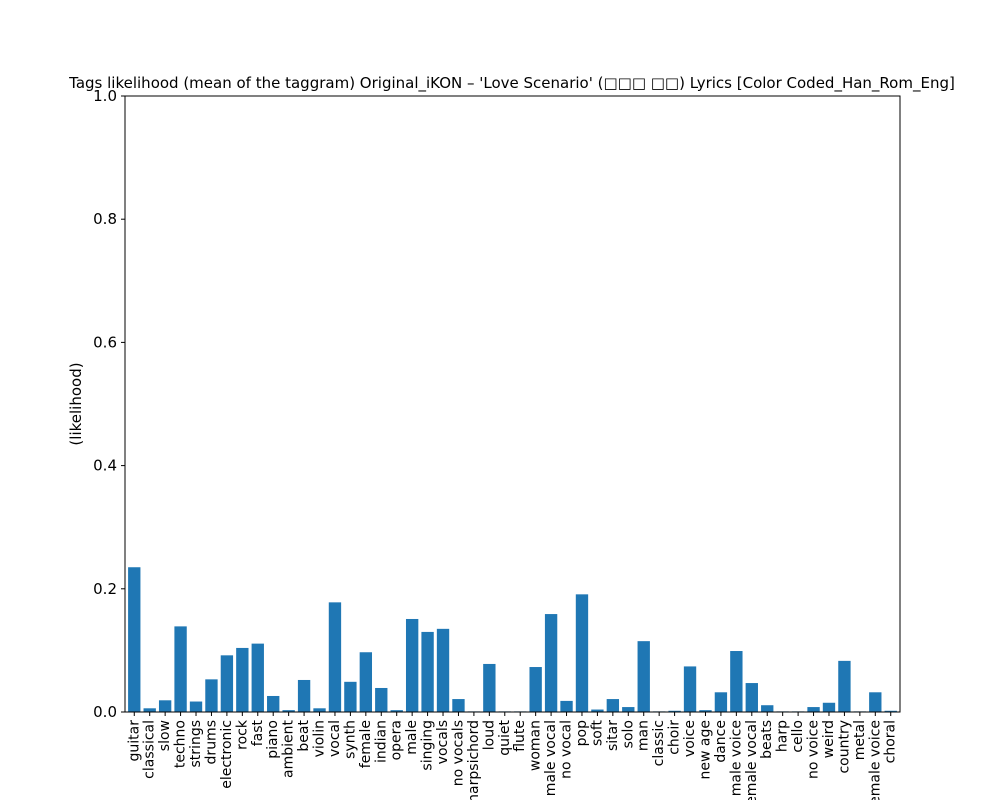  I want to click on bar-choir, so click(674, 711).